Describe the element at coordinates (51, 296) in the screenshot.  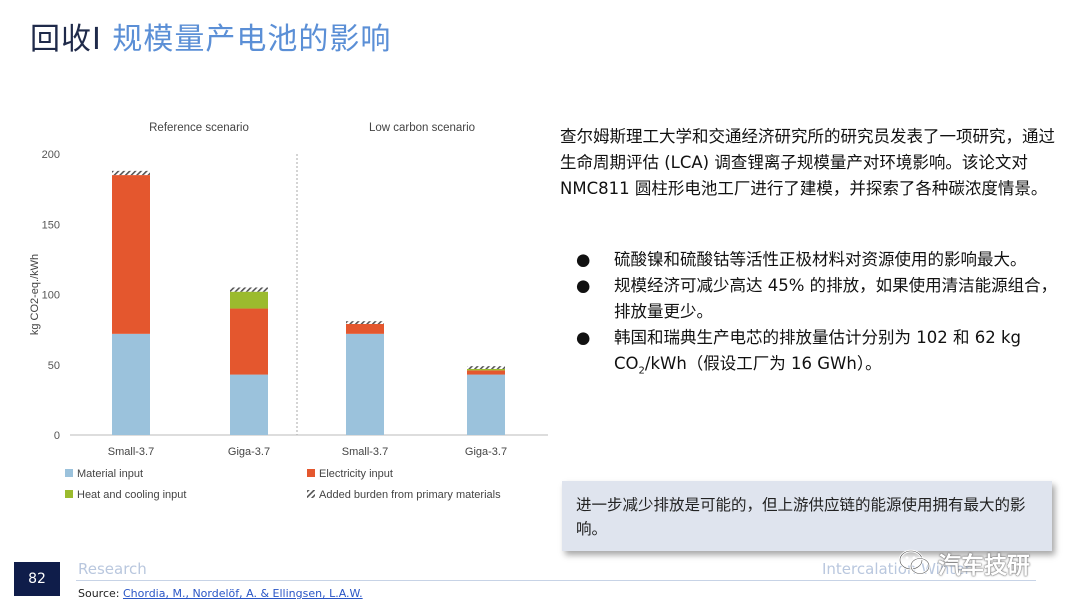
I see `y-tick-label: 100` at that location.